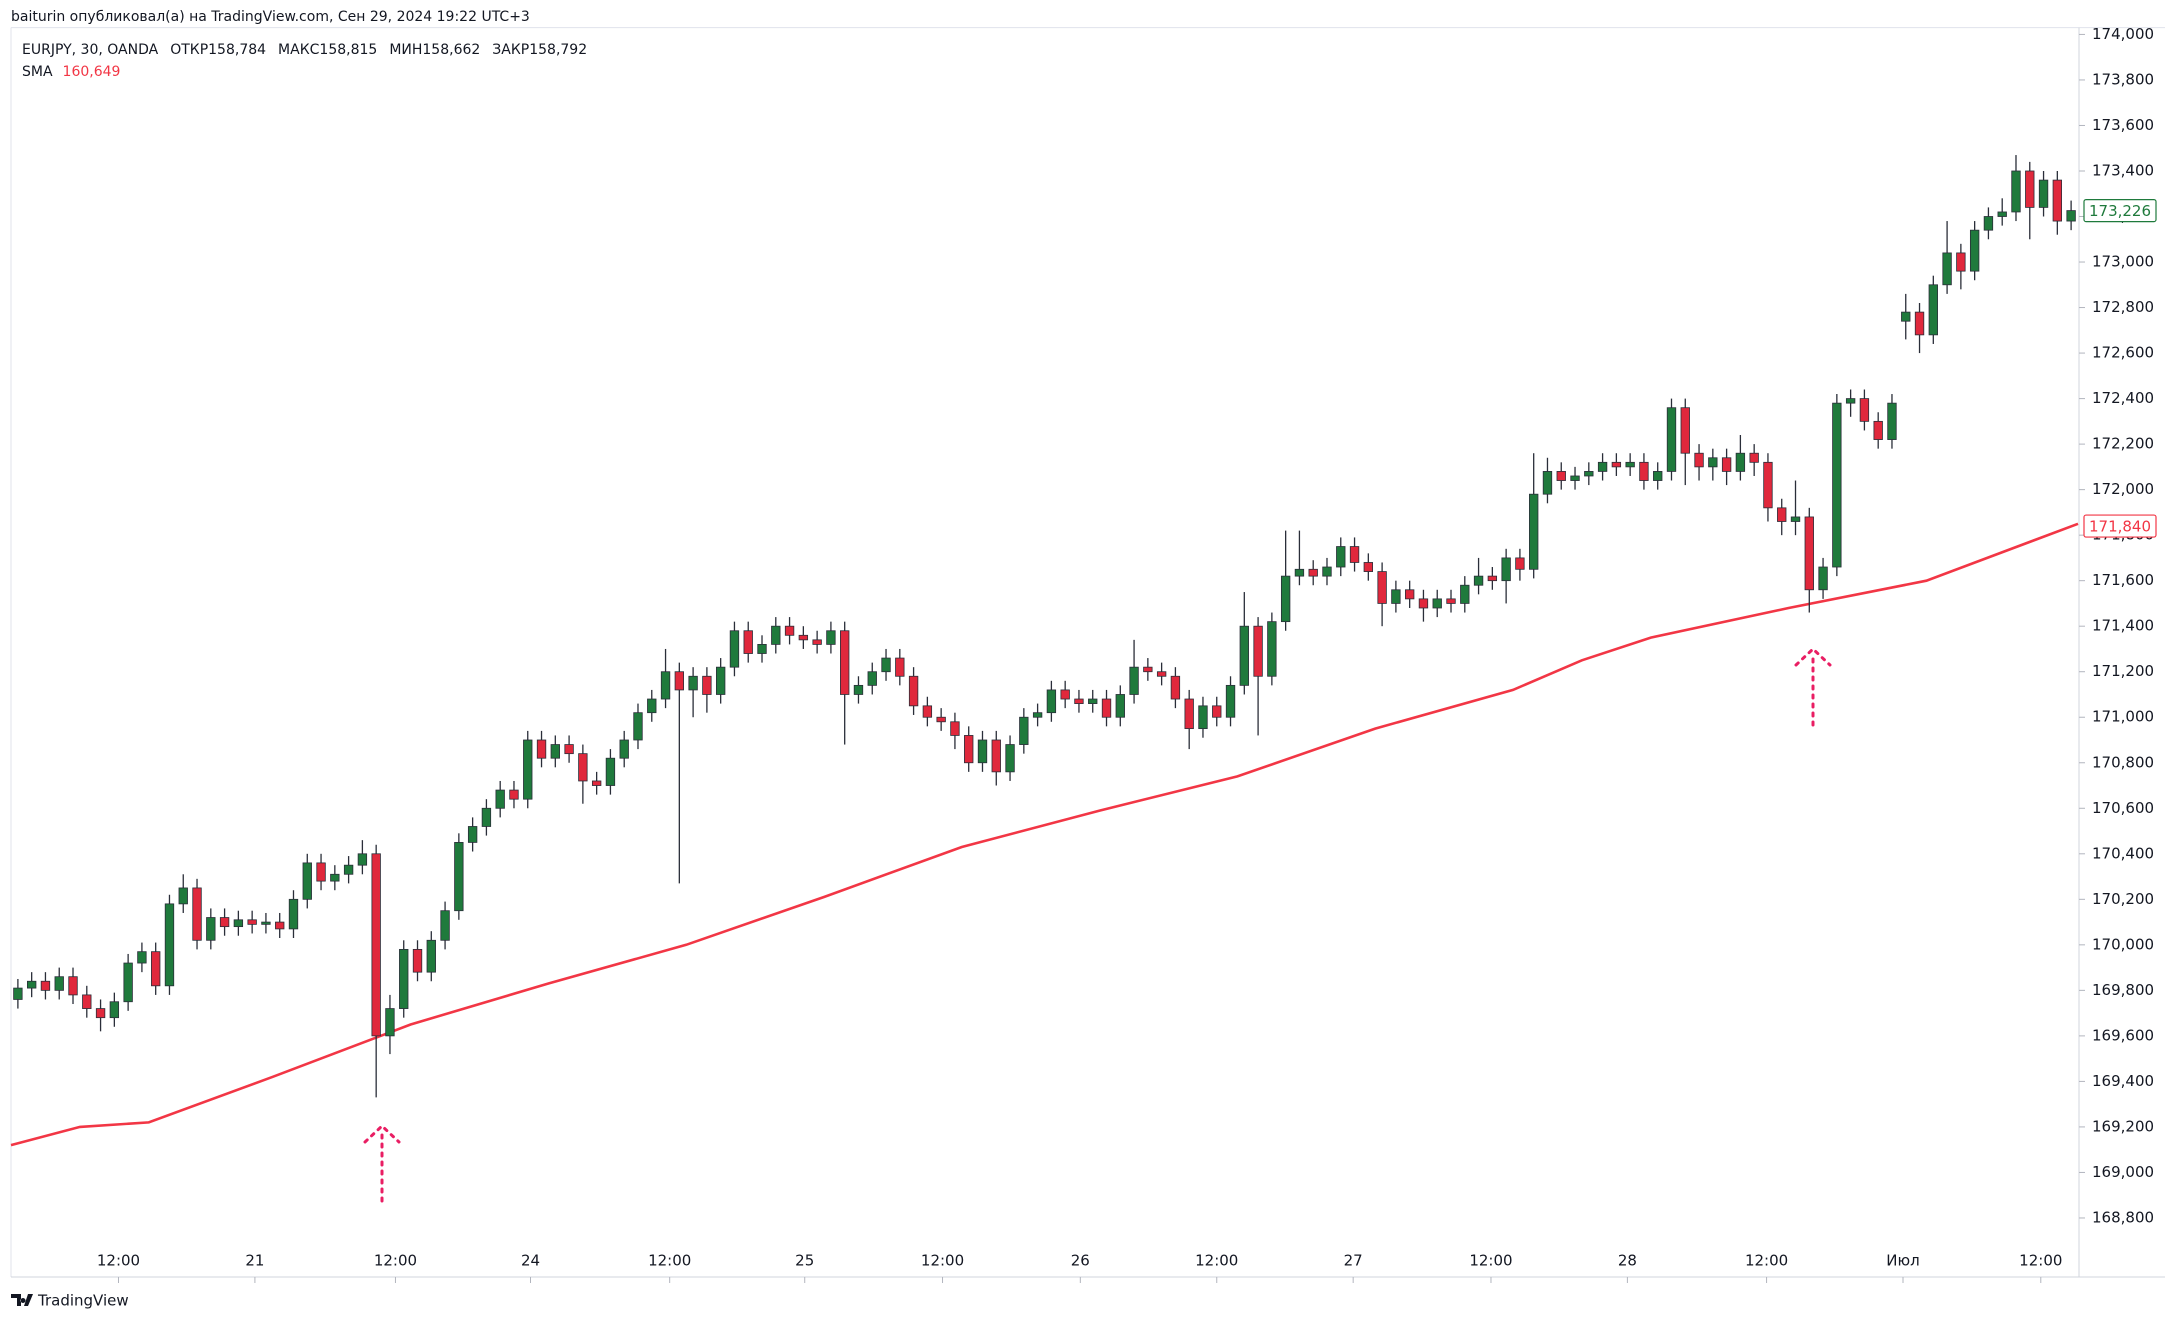 The image size is (2165, 1321). I want to click on legend-item: ОТКР158,784, so click(218, 50).